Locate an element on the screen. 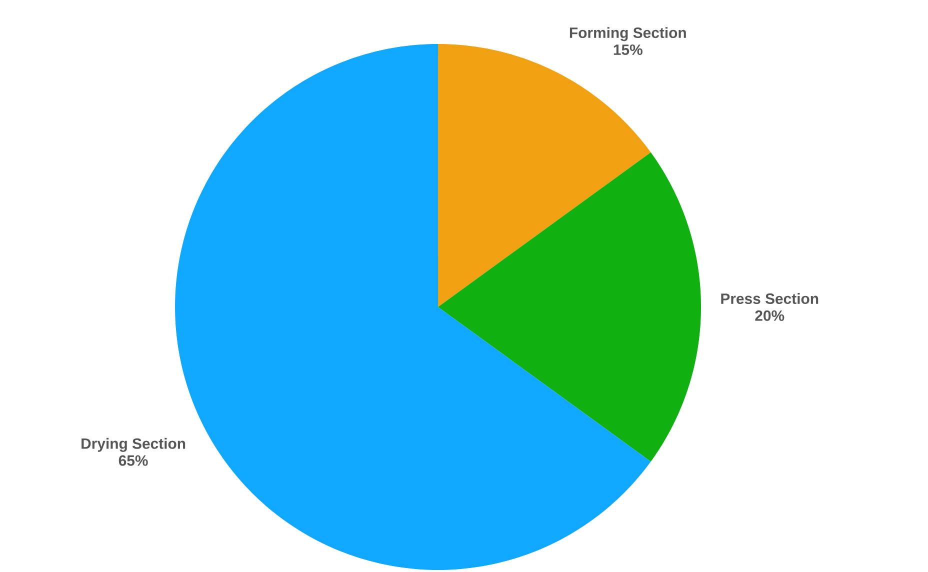  slice-label: Drying Section is located at coordinates (134, 445).